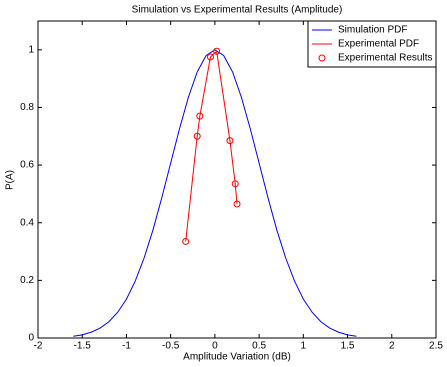 The height and width of the screenshot is (367, 447). Describe the element at coordinates (27, 165) in the screenshot. I see `y-tick-label: 0.6` at that location.